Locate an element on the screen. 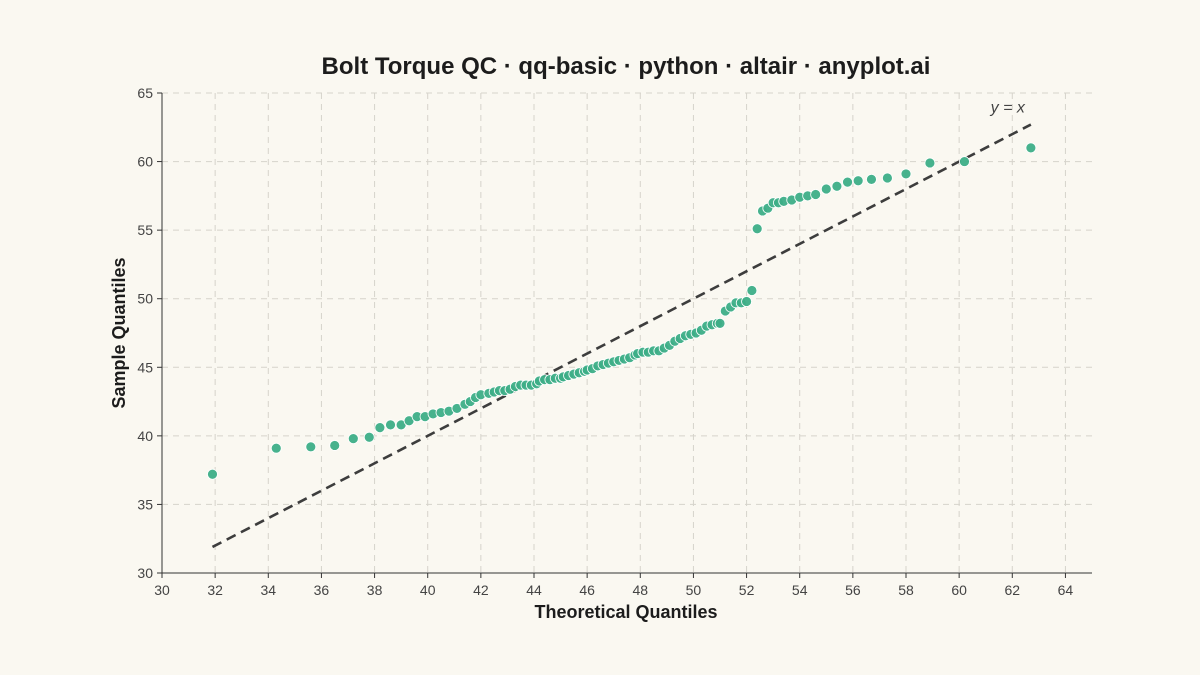  x-tick-label: 64 is located at coordinates (1066, 590).